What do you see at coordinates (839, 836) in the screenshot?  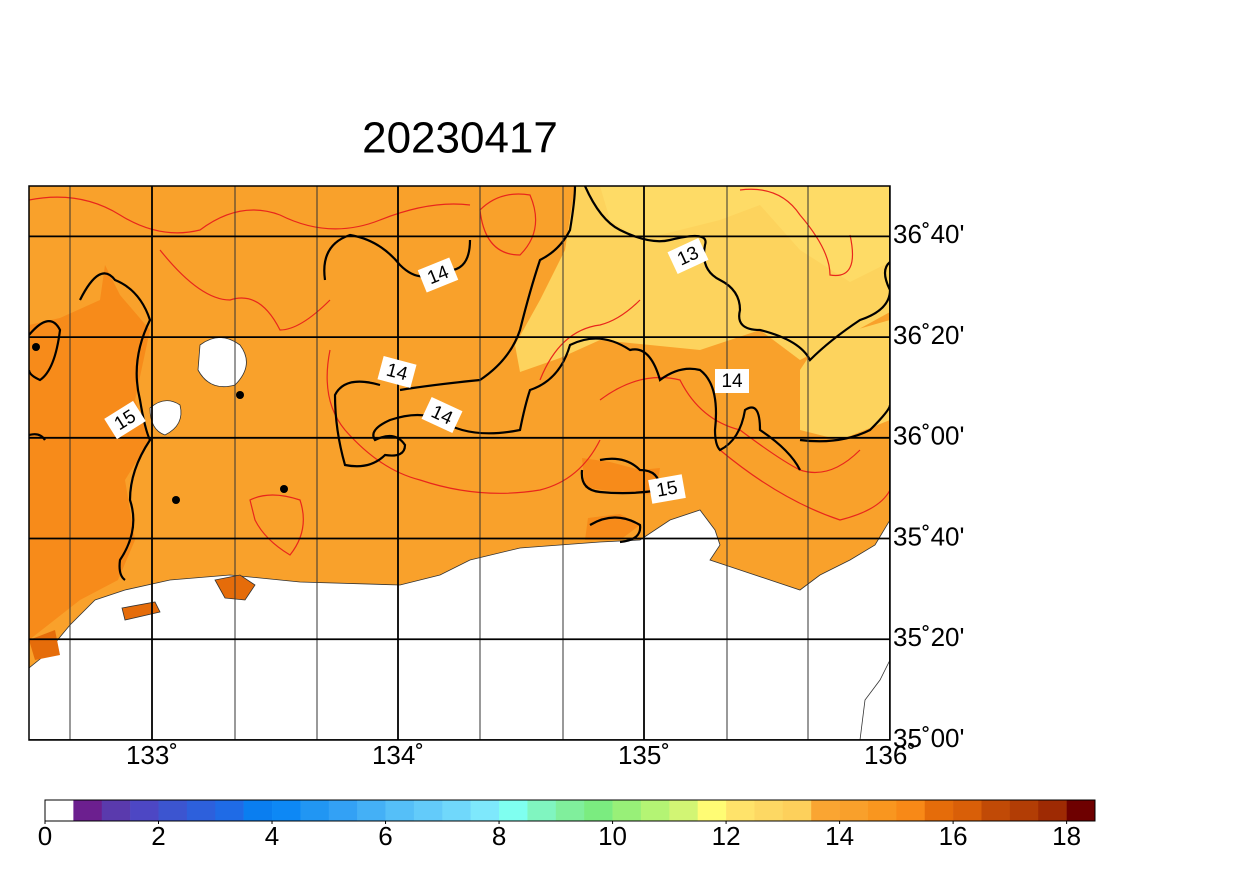 I see `colorbar-tick-label: 14` at bounding box center [839, 836].